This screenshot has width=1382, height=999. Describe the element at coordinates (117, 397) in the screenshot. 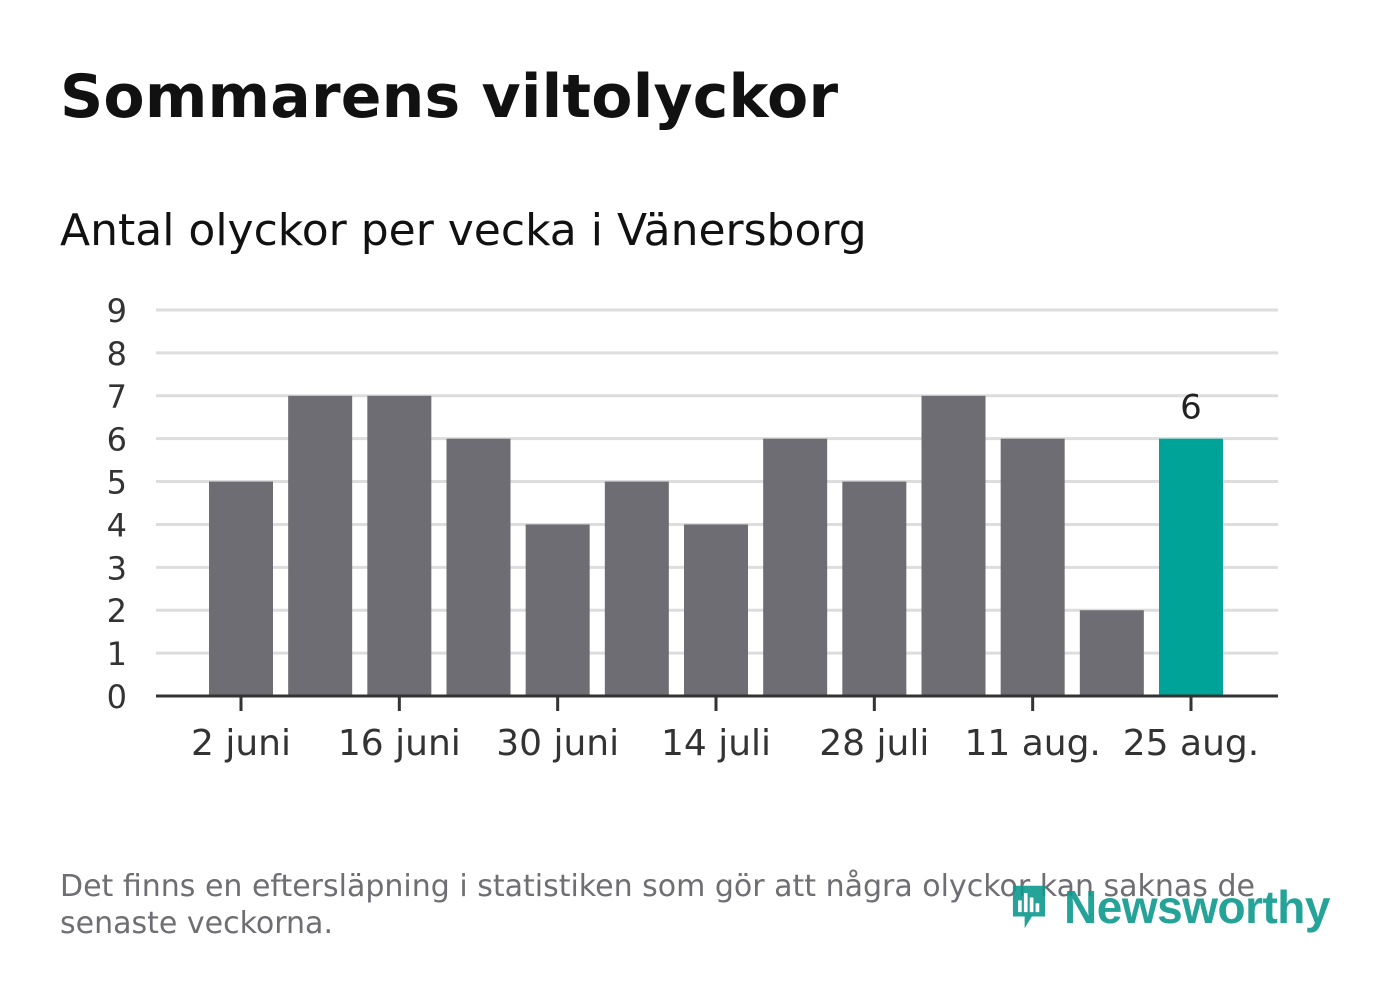

I see `y-tick-label: 7` at that location.